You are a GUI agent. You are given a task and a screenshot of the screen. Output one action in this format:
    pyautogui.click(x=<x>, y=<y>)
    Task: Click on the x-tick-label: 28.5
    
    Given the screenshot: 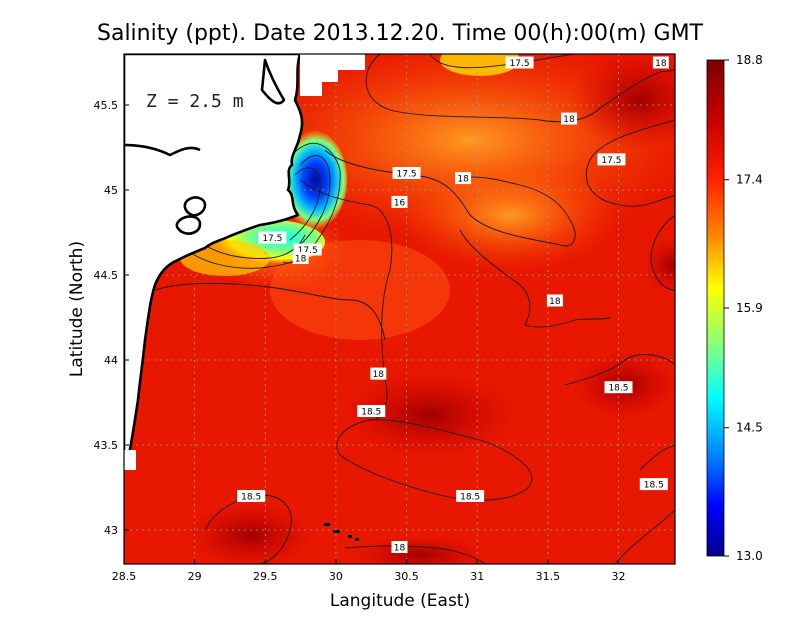 What is the action you would take?
    pyautogui.click(x=124, y=576)
    